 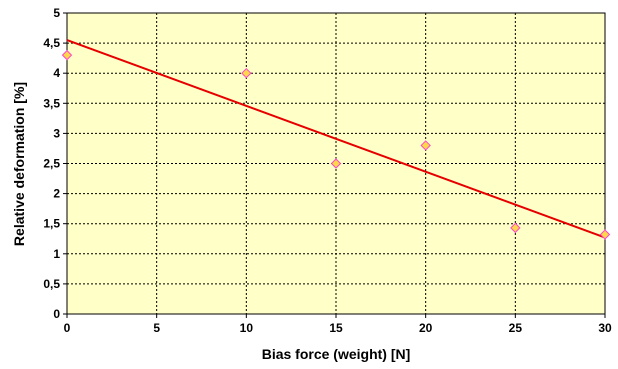 I want to click on x-tick-label: 5, so click(x=156, y=328).